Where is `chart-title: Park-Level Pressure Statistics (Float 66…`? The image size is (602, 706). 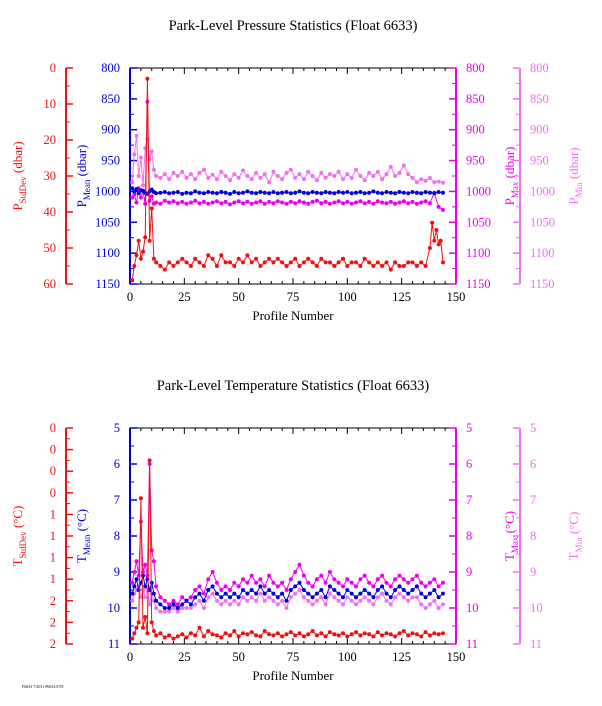 chart-title: Park-Level Pressure Statistics (Float 66… is located at coordinates (293, 26).